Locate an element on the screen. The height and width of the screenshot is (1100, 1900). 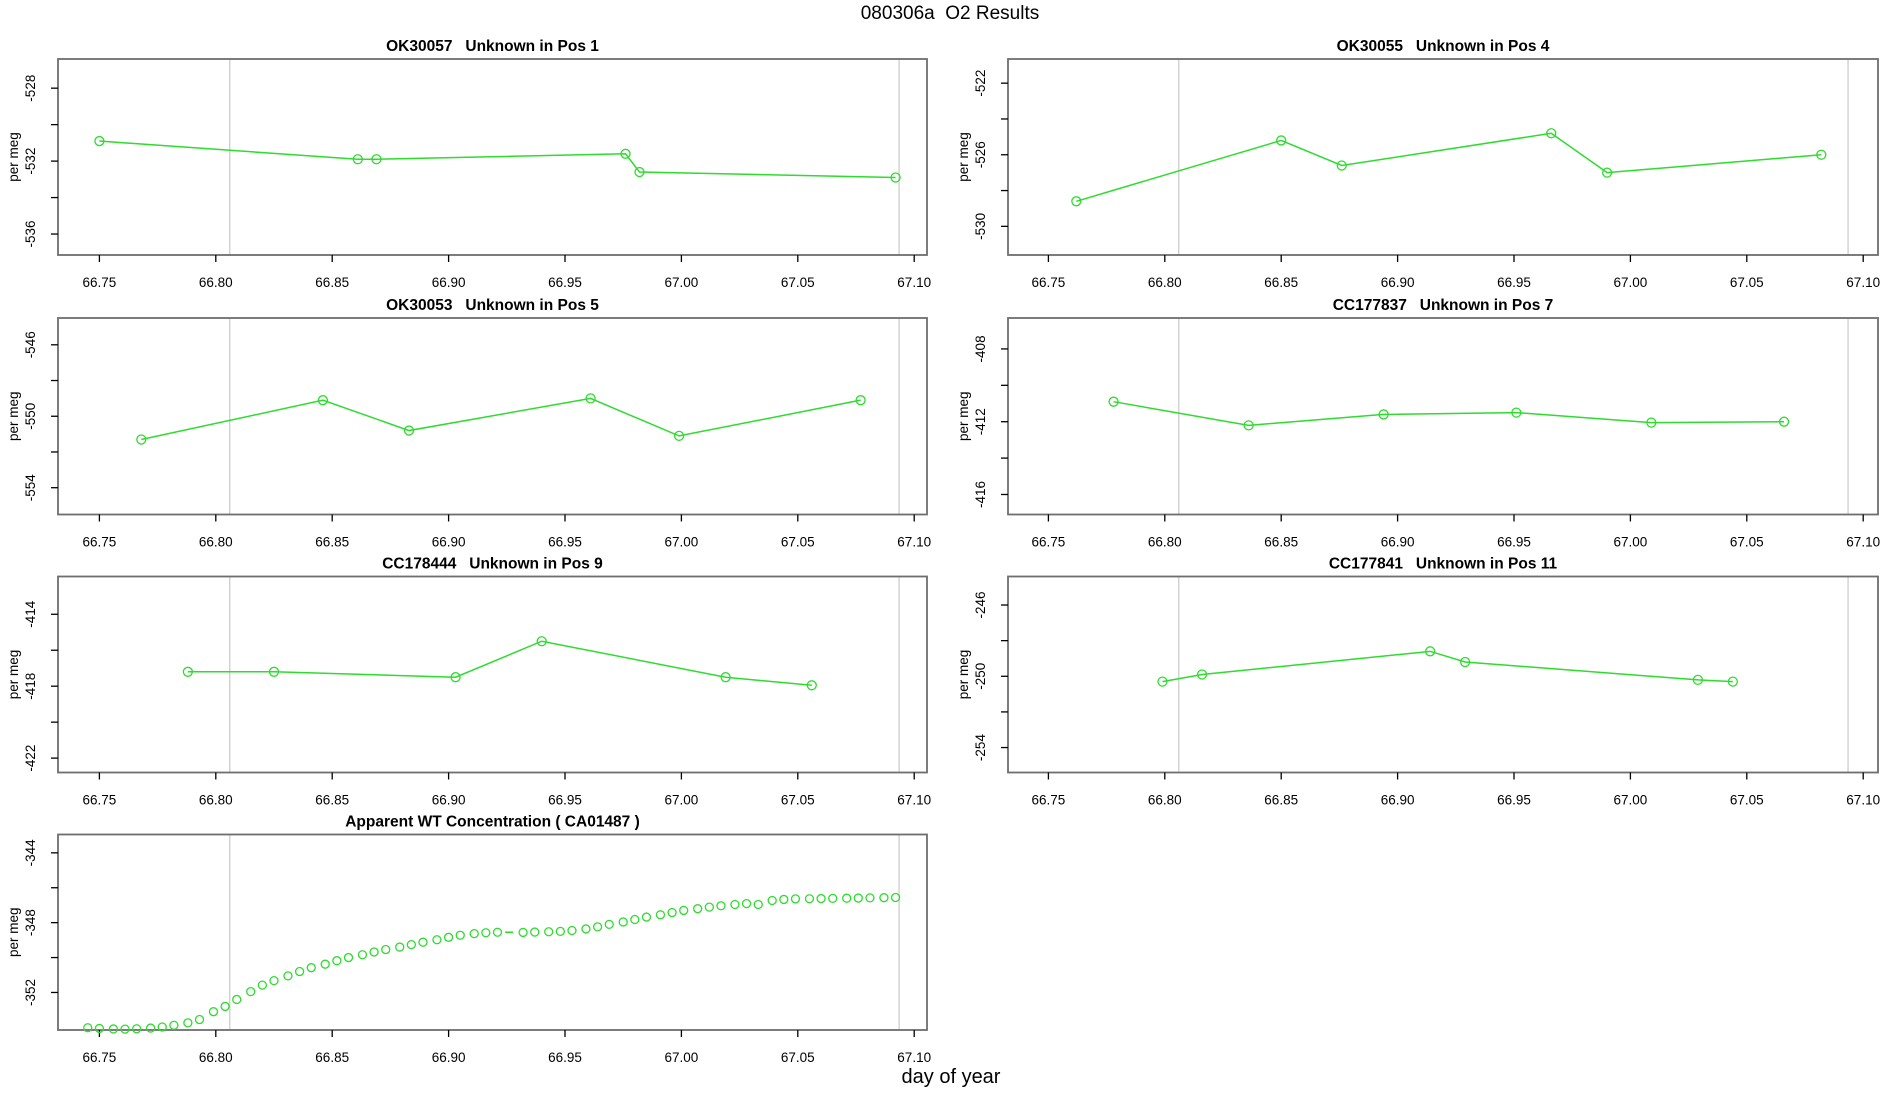
chart-title: OK30057 Unknown in Pos 1 is located at coordinates (492, 46).